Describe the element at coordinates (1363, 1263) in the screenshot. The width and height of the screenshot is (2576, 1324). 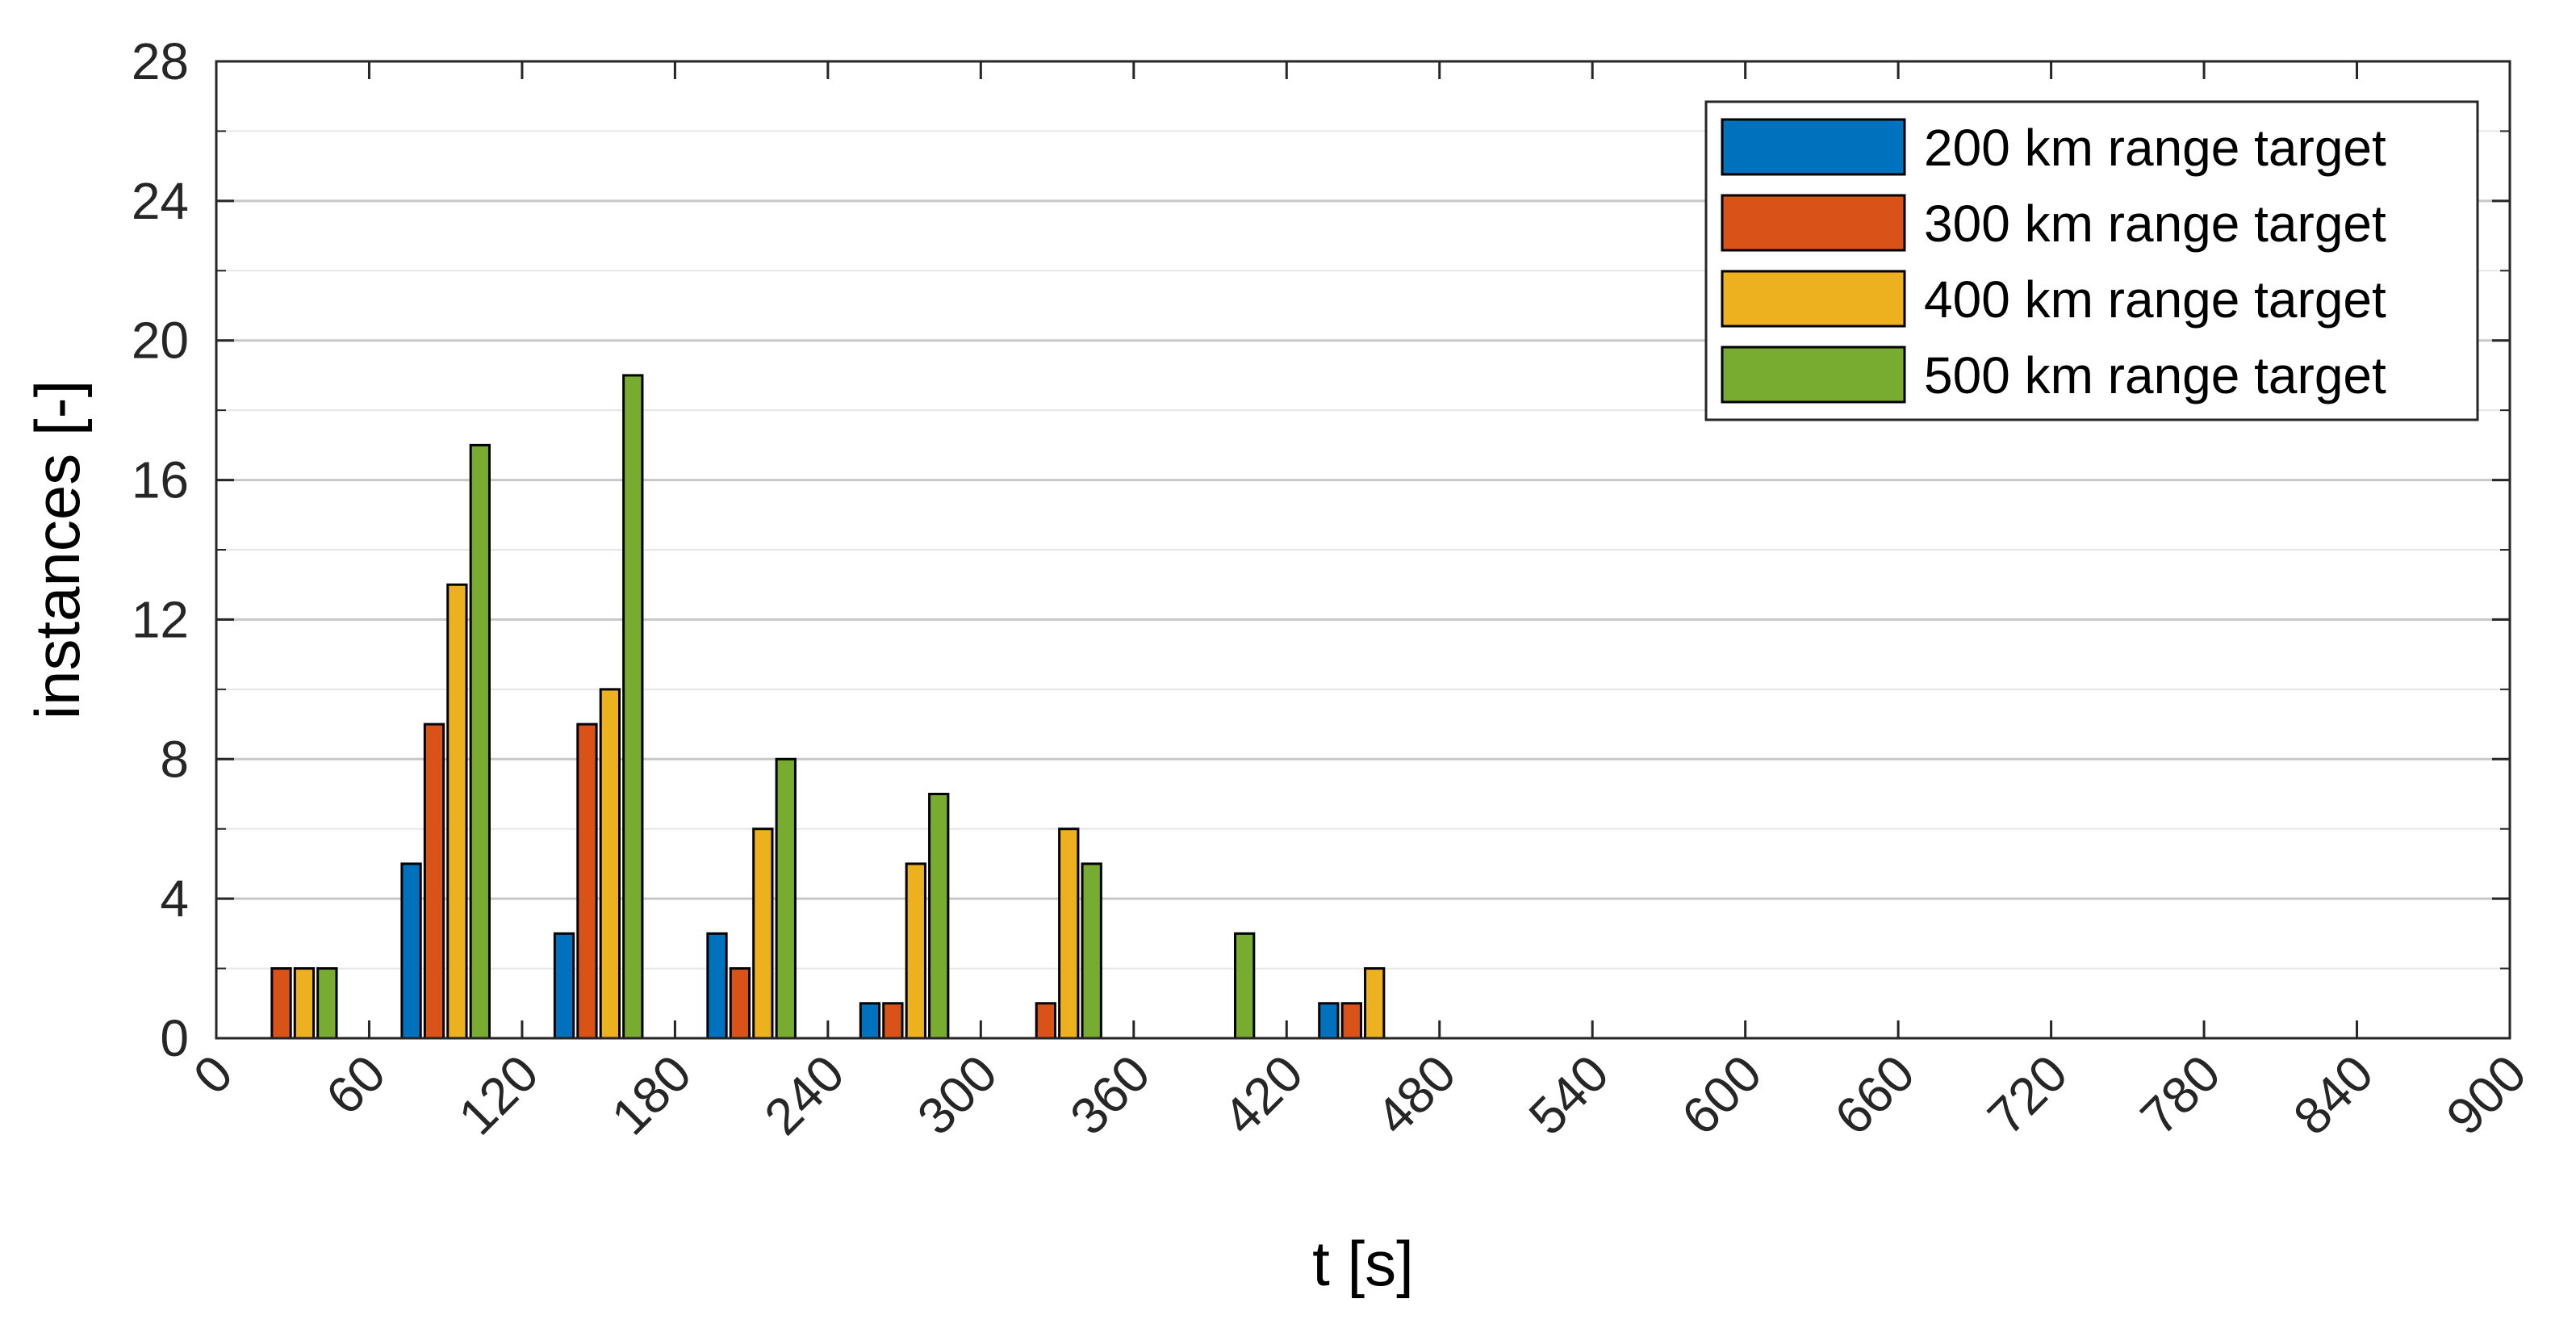
I see `x-axis-label: t [s]` at that location.